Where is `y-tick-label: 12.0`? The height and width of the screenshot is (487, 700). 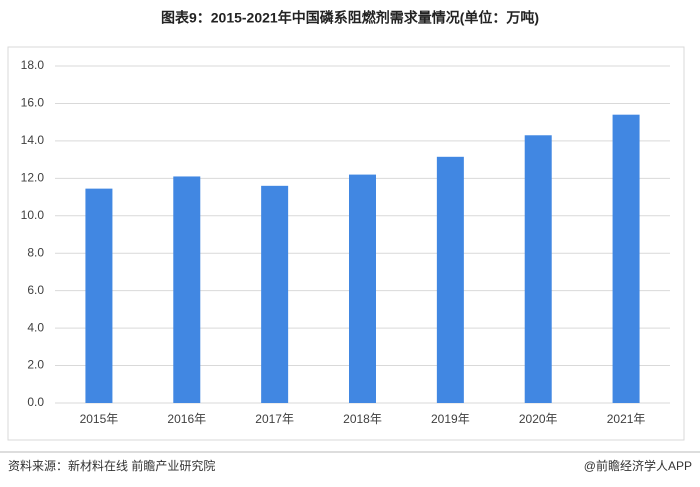
y-tick-label: 12.0 is located at coordinates (33, 178).